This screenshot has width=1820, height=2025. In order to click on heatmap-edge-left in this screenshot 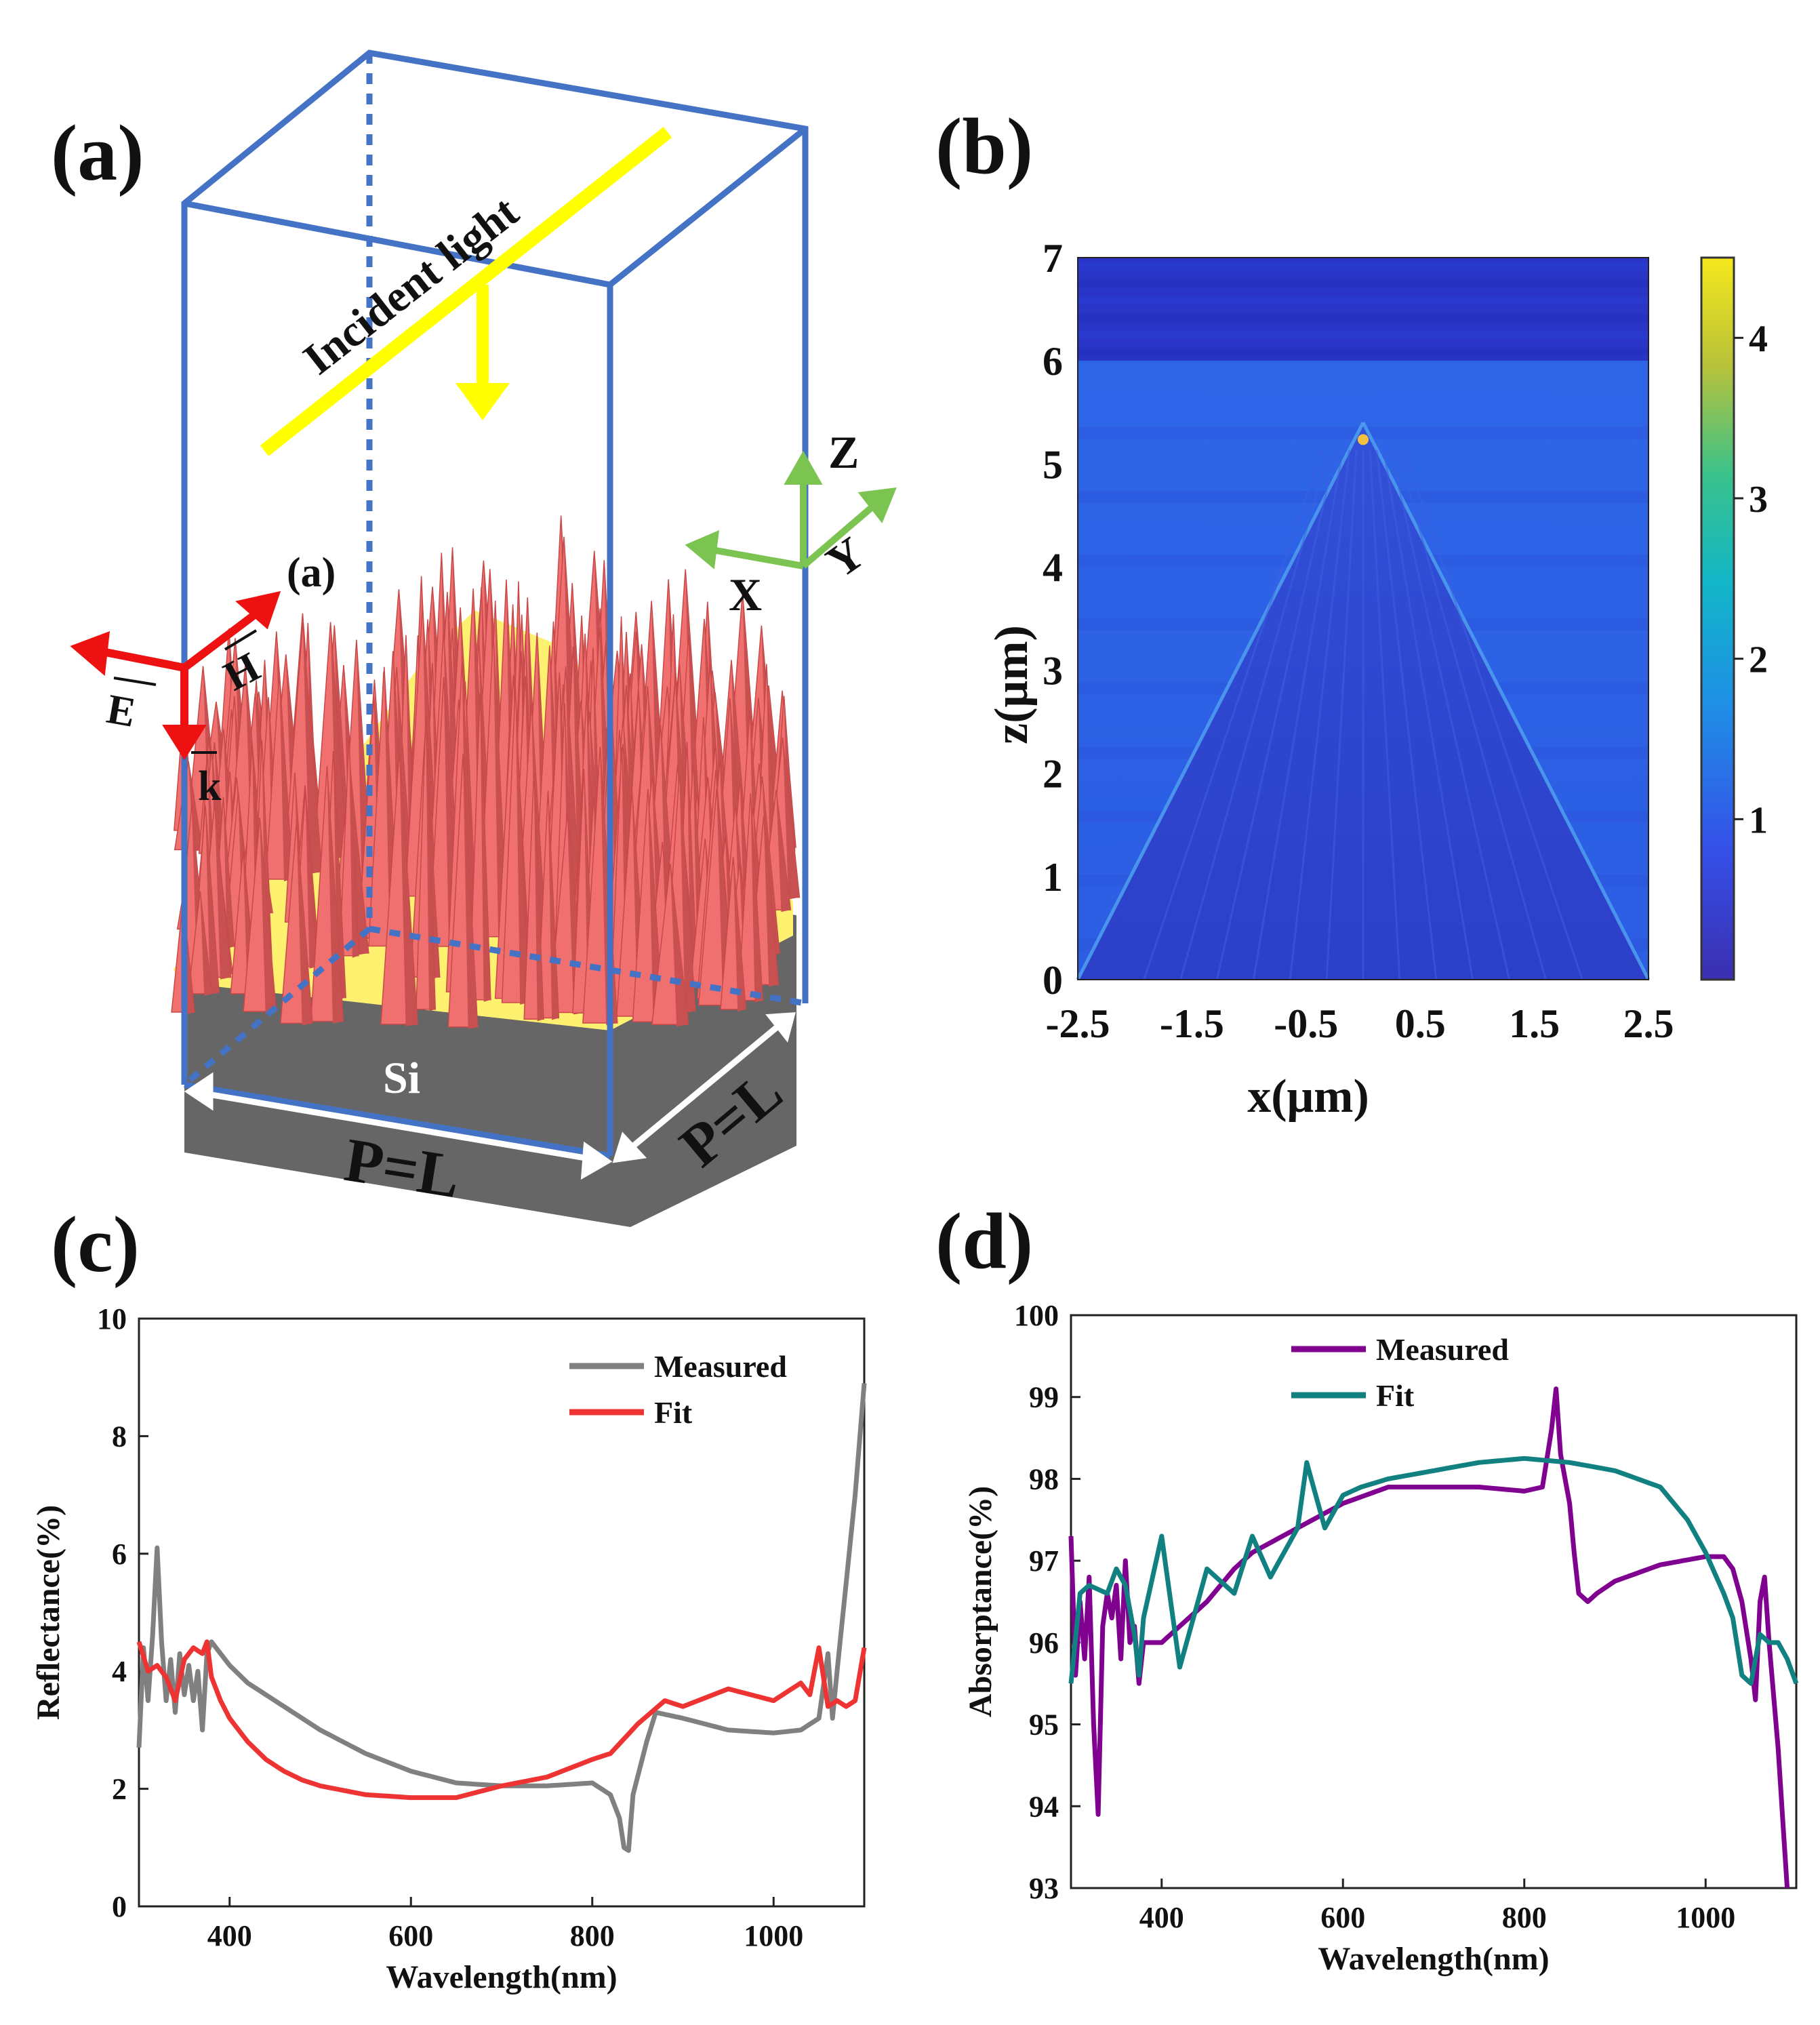, I will do `click(1220, 702)`.